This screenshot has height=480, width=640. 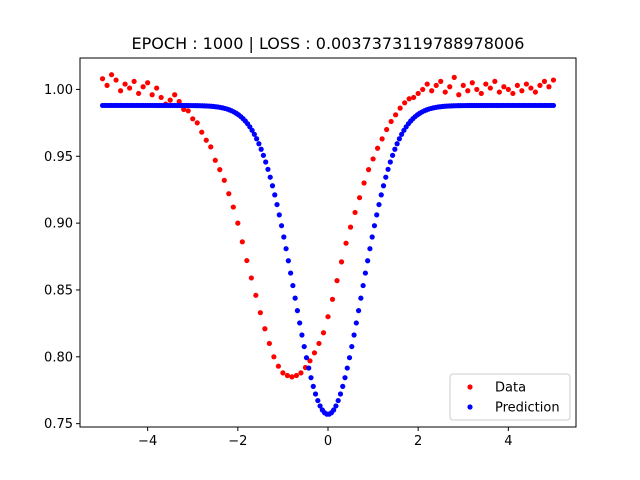 I want to click on x-axis: −4 −2 0 2 4, so click(x=325, y=438).